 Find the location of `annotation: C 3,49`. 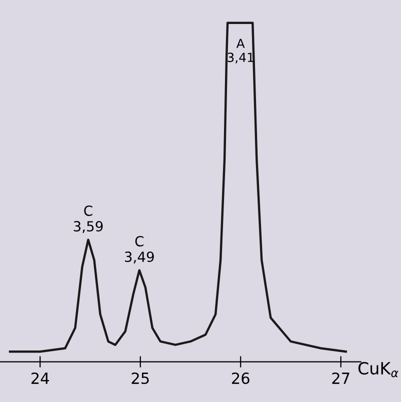

annotation: C 3,49 is located at coordinates (139, 250).